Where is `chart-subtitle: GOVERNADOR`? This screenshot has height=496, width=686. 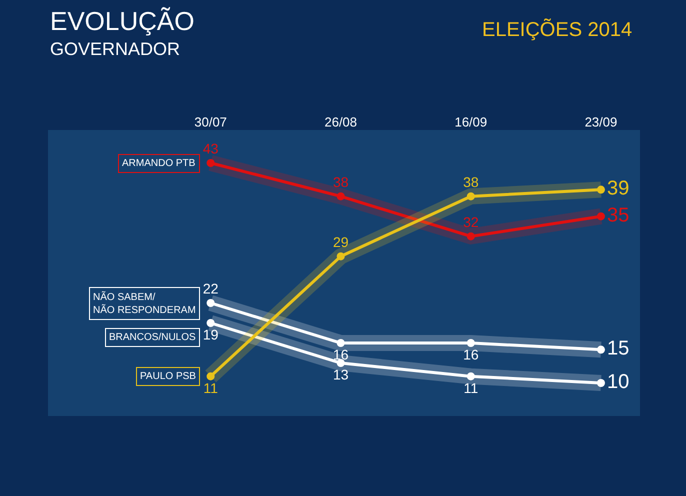 chart-subtitle: GOVERNADOR is located at coordinates (115, 49).